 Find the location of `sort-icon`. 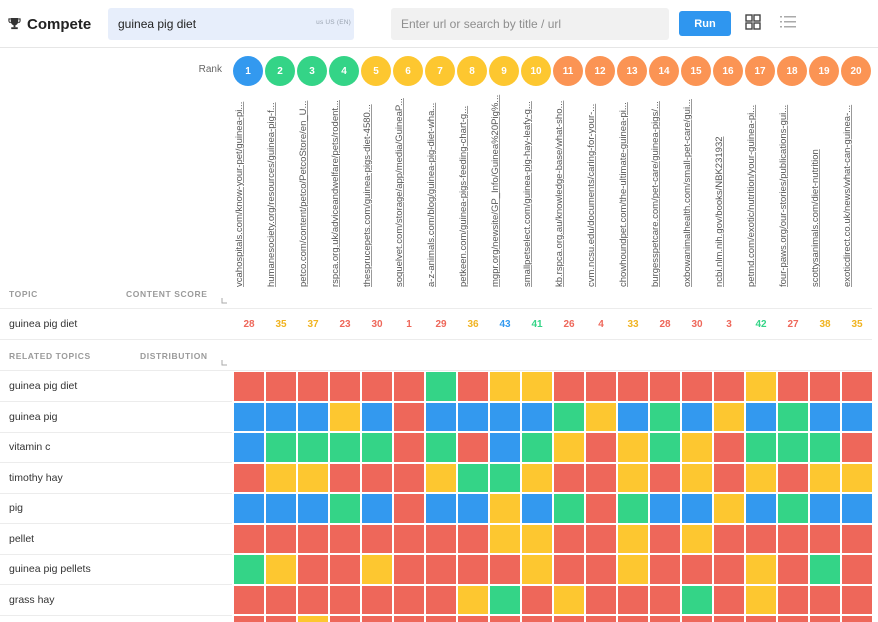

sort-icon is located at coordinates (224, 363).